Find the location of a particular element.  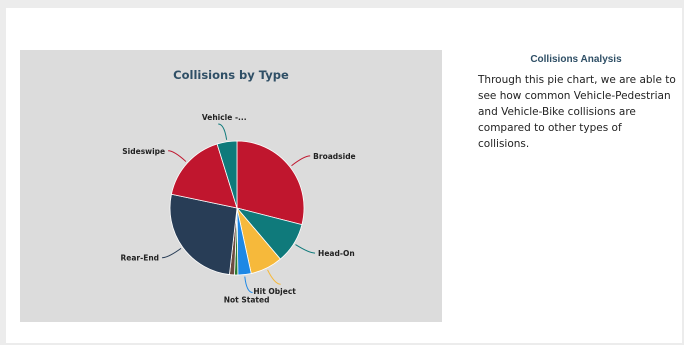

slice-label: Head-On is located at coordinates (336, 253).